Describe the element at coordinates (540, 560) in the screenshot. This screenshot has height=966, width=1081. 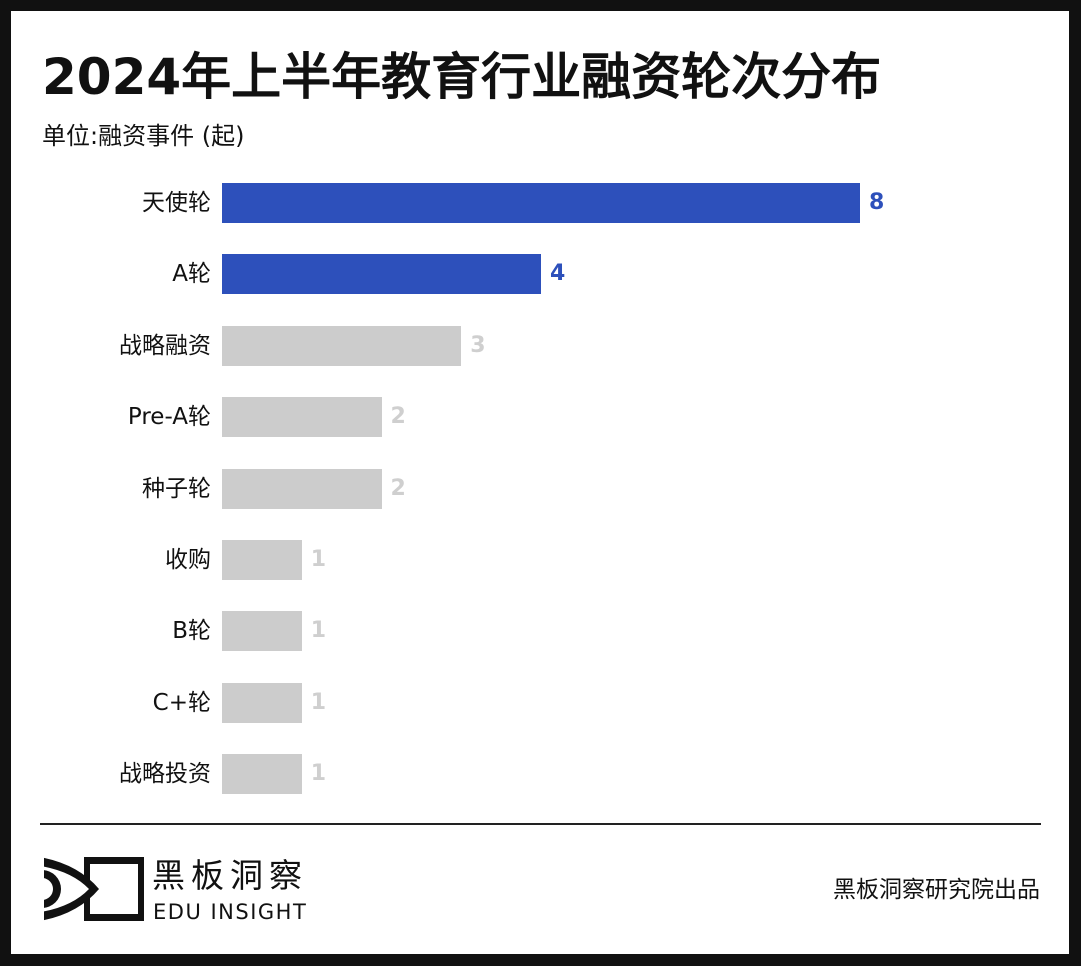
I see `bar-row: 收购 1` at that location.